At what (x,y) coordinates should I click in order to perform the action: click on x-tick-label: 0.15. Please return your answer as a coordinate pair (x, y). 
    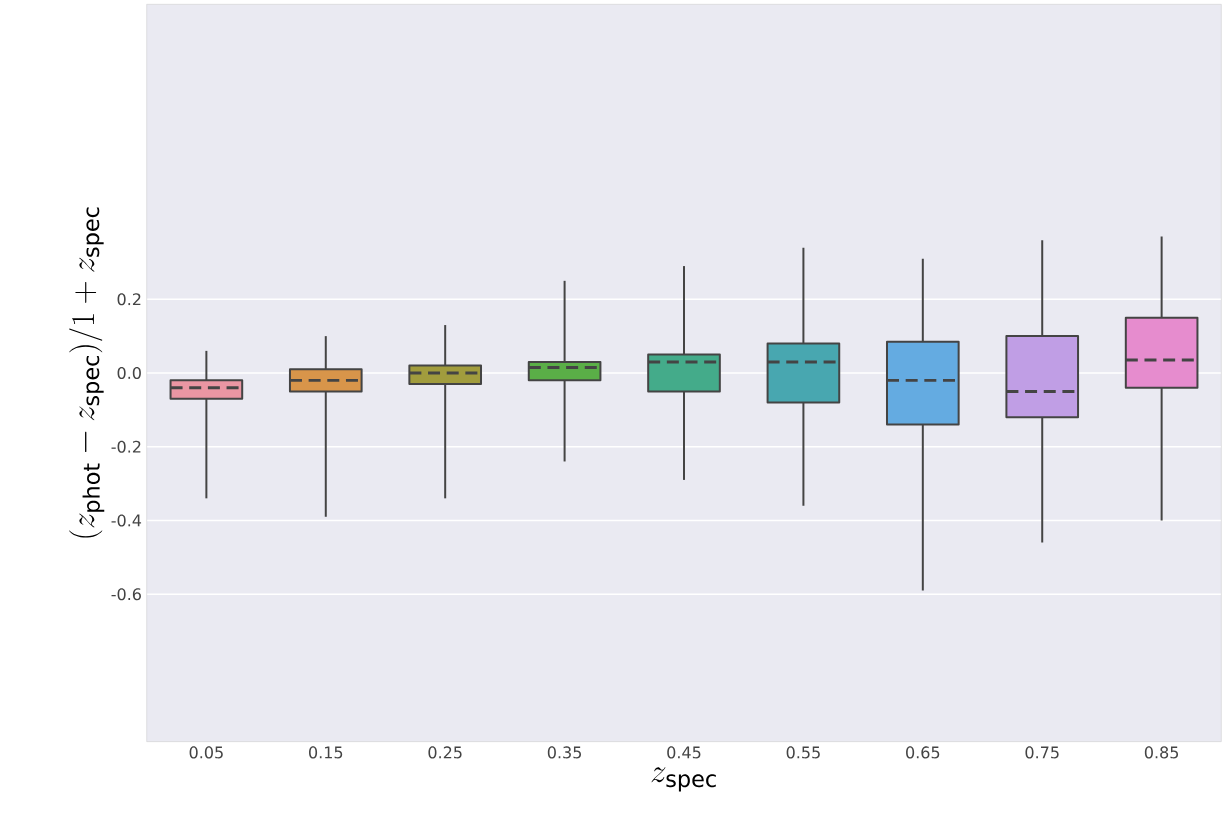
    Looking at the image, I should click on (326, 752).